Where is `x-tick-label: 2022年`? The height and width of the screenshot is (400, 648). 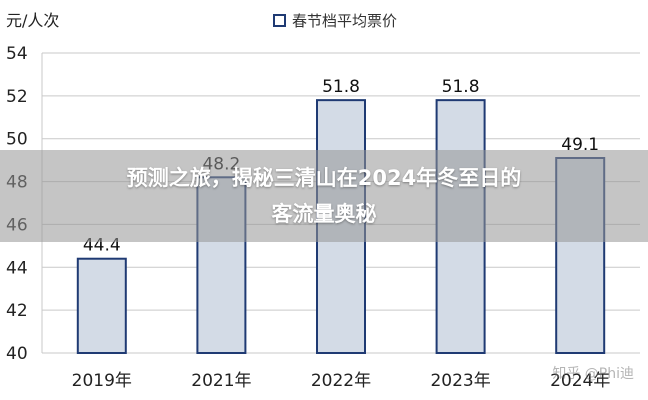 x-tick-label: 2022年 is located at coordinates (341, 381).